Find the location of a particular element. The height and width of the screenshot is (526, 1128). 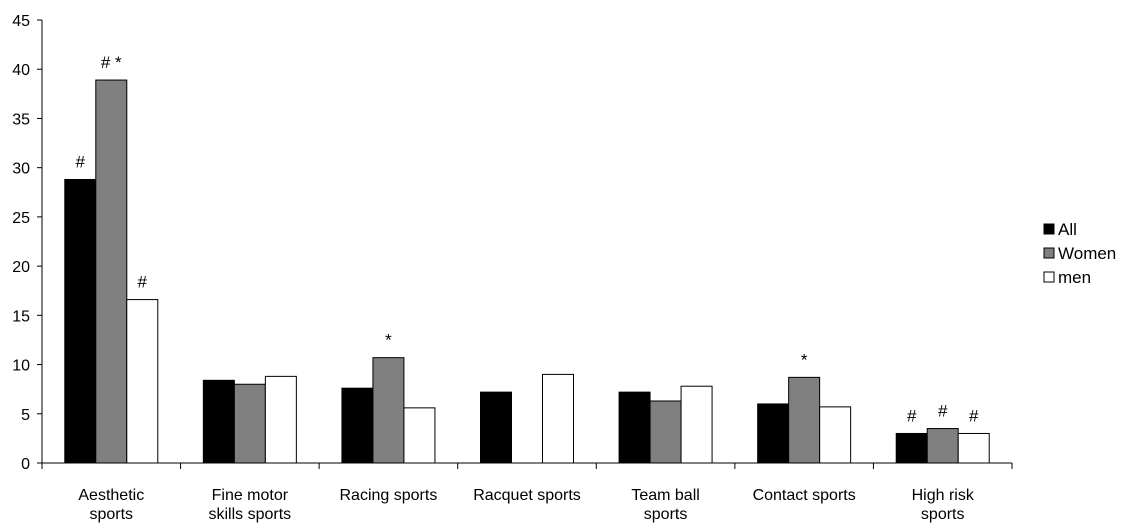

y-tick-label: 40 is located at coordinates (21, 70).